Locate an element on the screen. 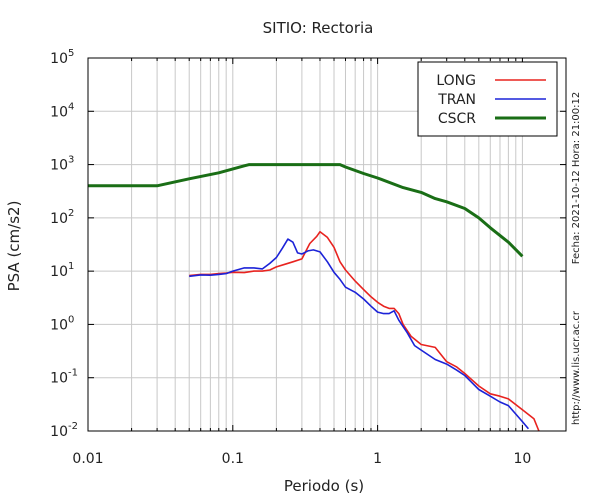 The width and height of the screenshot is (600, 500). legend-label-cscr: CSCR is located at coordinates (457, 119).